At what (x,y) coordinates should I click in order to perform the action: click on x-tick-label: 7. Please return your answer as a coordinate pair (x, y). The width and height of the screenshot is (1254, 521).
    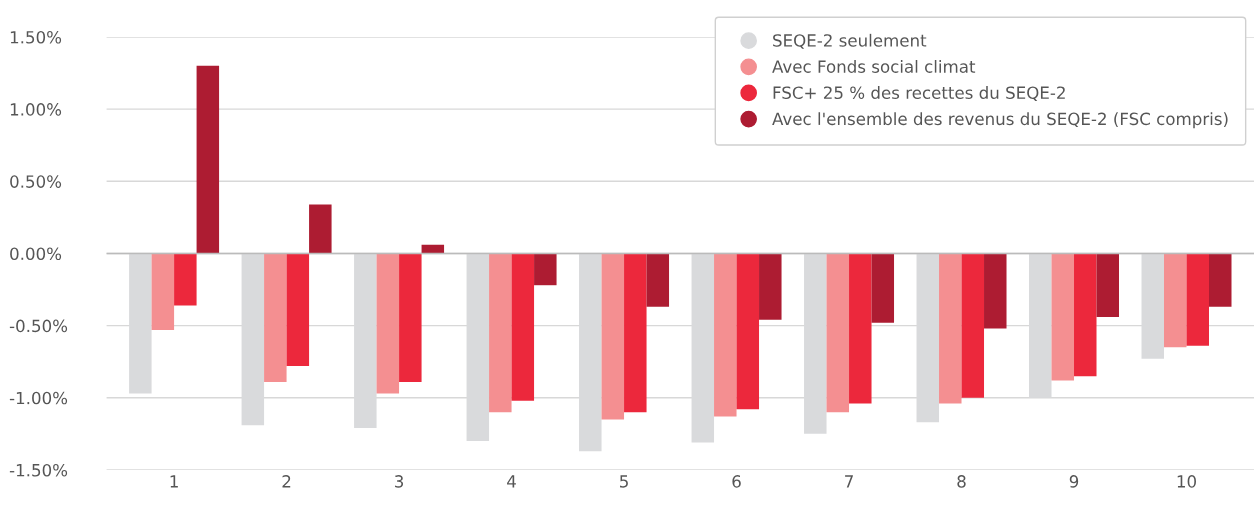
    Looking at the image, I should click on (849, 481).